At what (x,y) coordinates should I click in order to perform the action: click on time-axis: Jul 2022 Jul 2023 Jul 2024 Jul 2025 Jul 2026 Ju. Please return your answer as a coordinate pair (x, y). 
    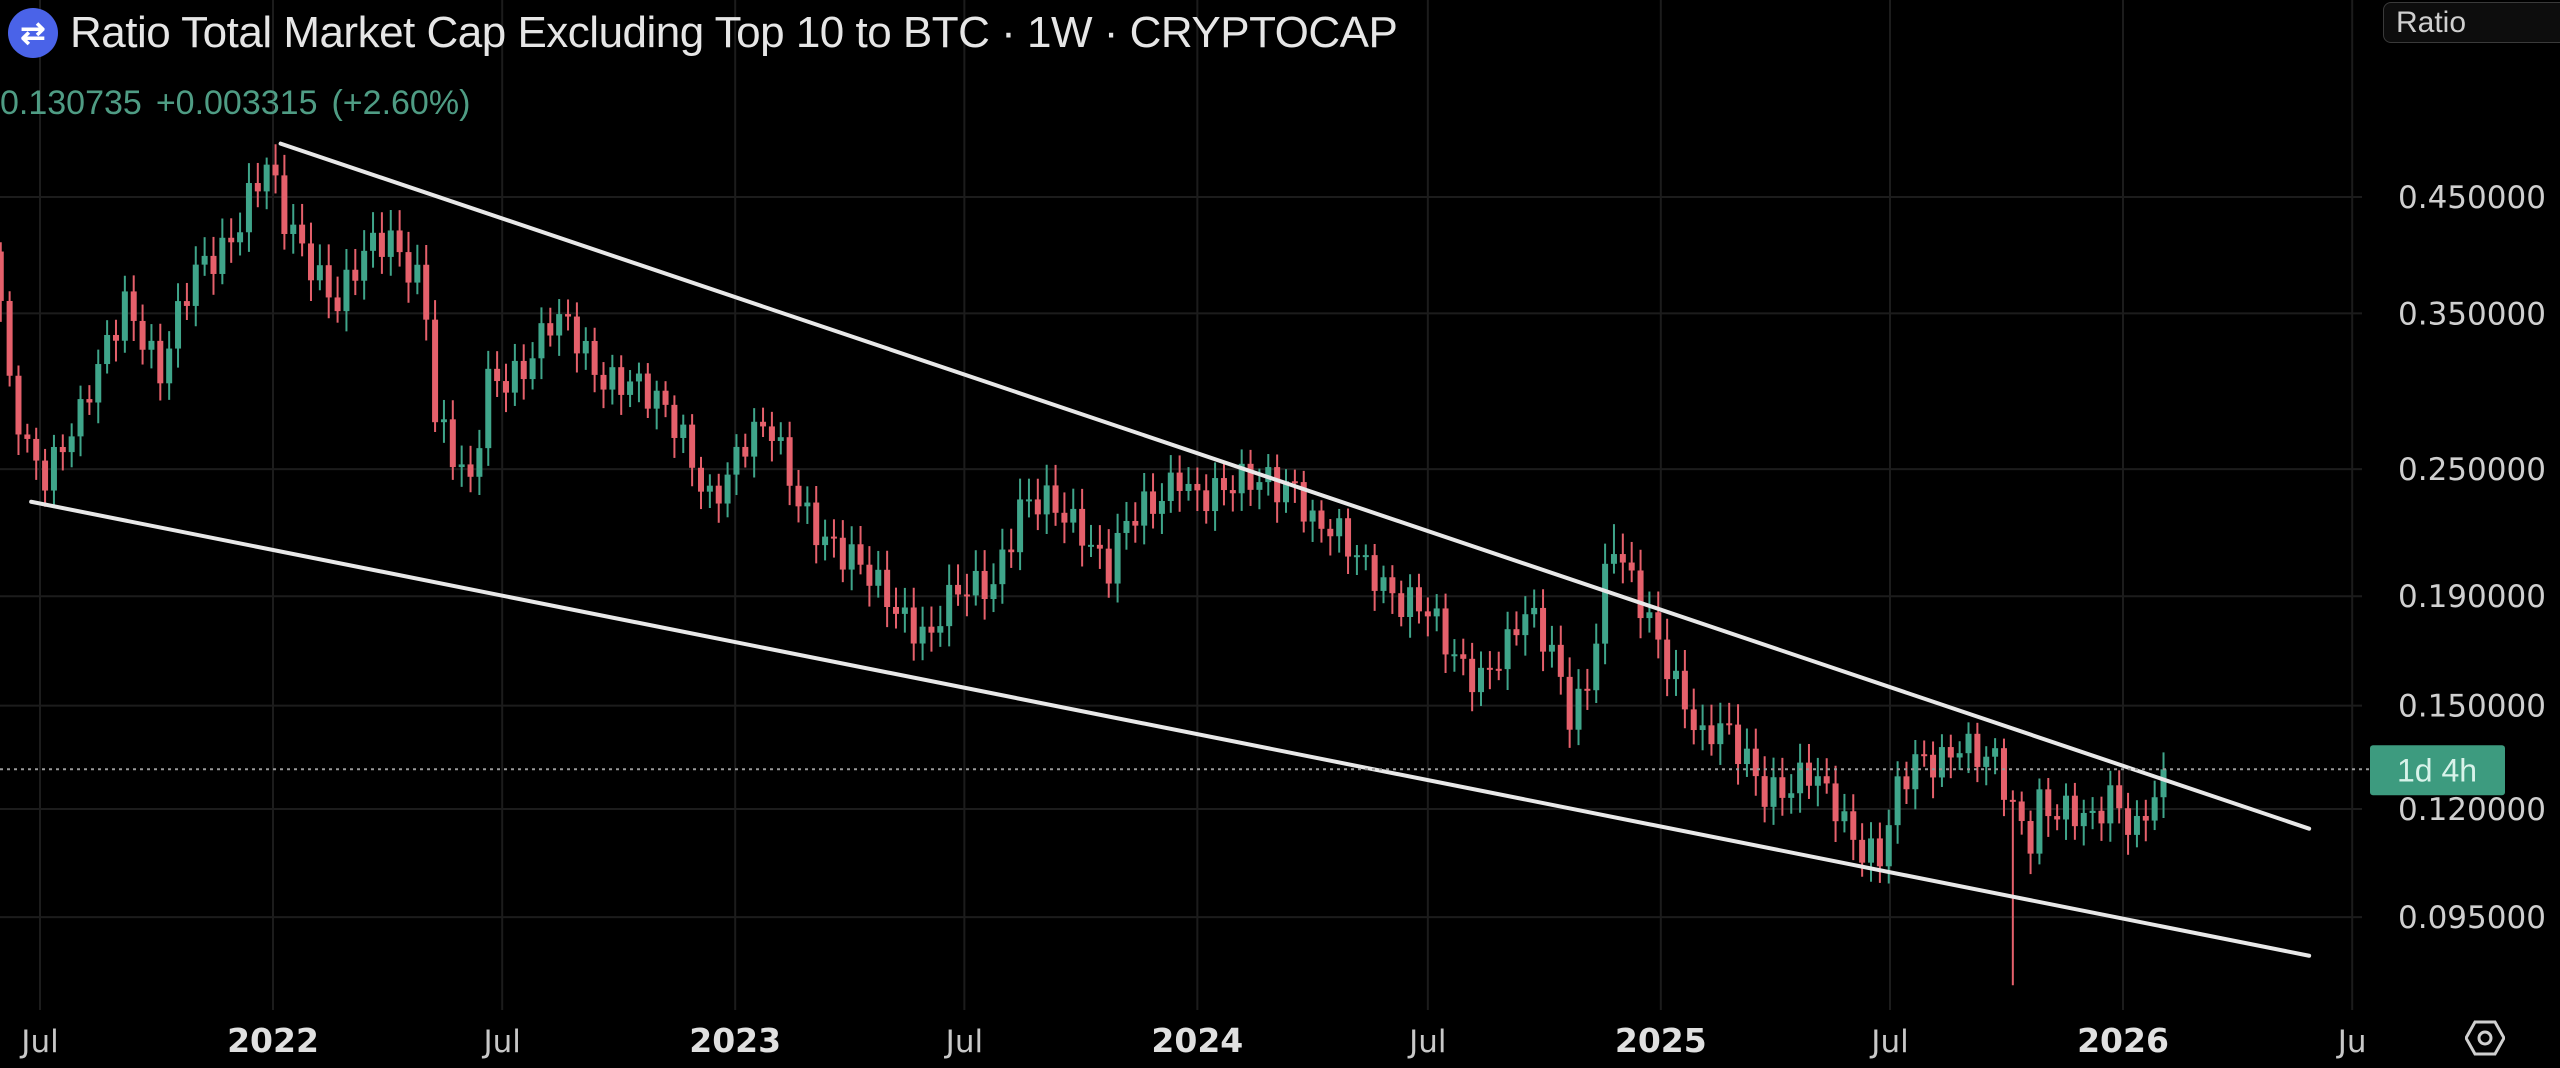
    Looking at the image, I should click on (1192, 1040).